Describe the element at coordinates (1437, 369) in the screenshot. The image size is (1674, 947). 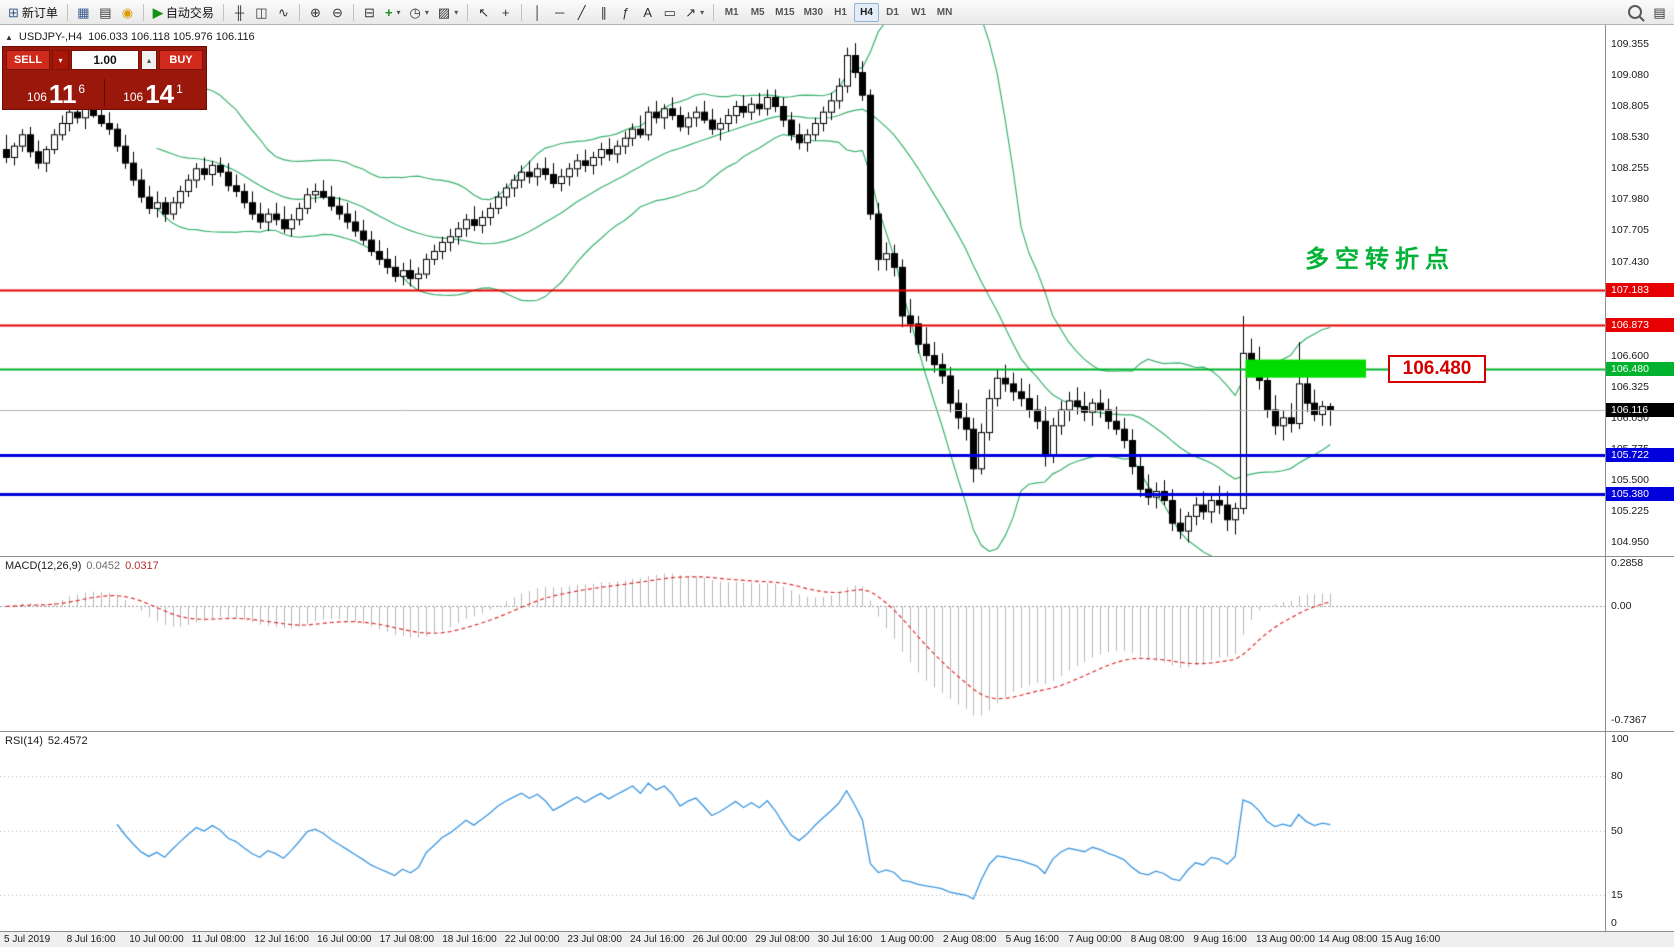
I see `price-level-label: 106.480` at that location.